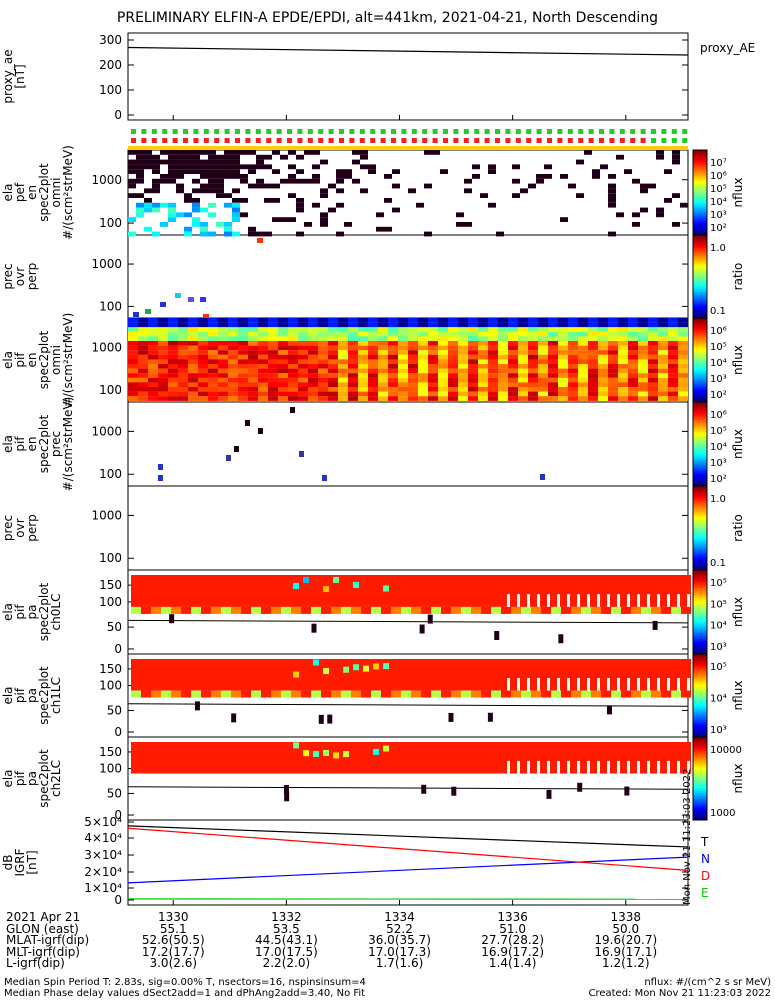  Describe the element at coordinates (588, 600) in the screenshot. I see `pa-gap` at that location.